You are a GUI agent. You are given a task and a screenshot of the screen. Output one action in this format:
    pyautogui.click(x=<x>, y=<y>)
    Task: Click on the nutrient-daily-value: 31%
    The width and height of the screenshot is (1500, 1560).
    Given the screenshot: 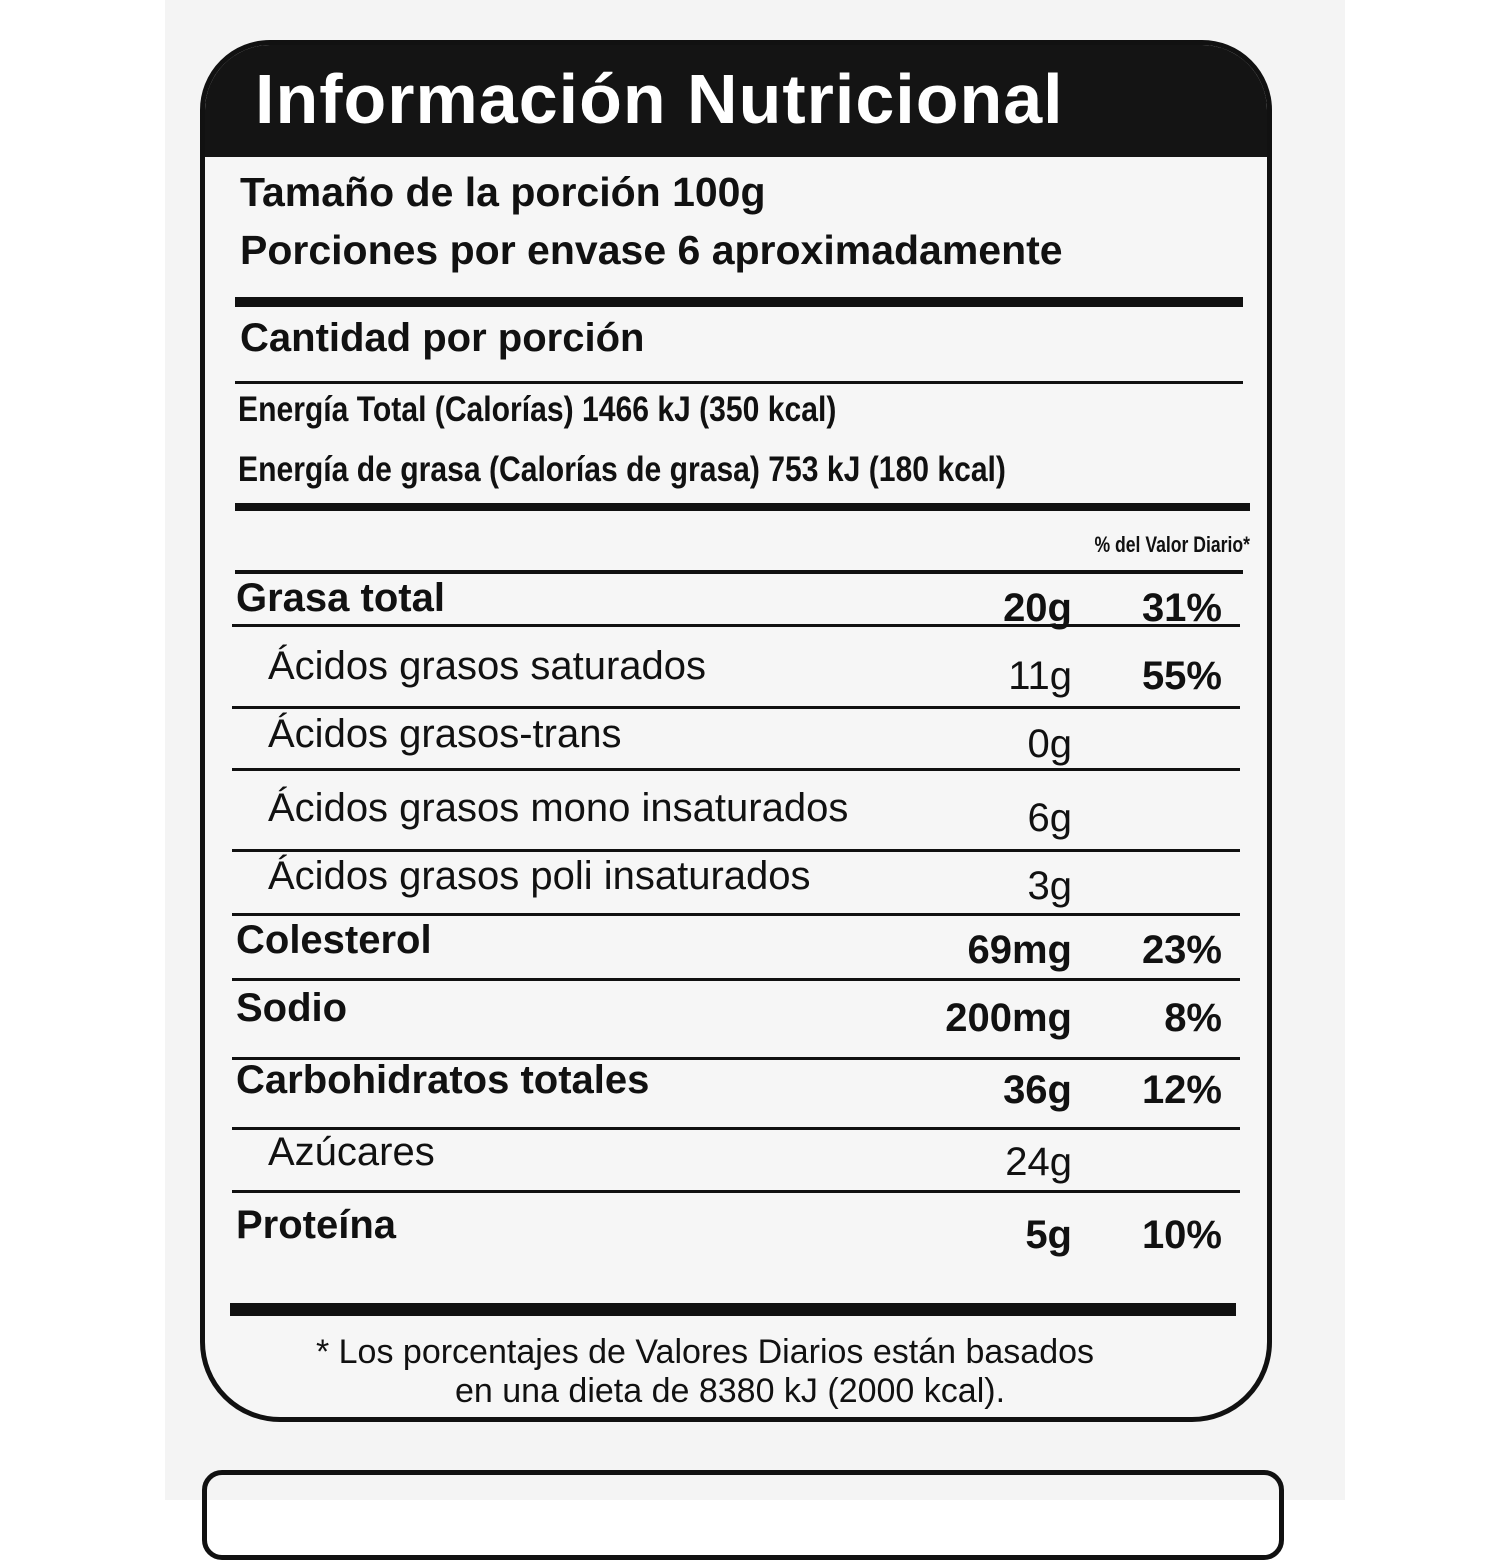 What is the action you would take?
    pyautogui.click(x=1181, y=608)
    